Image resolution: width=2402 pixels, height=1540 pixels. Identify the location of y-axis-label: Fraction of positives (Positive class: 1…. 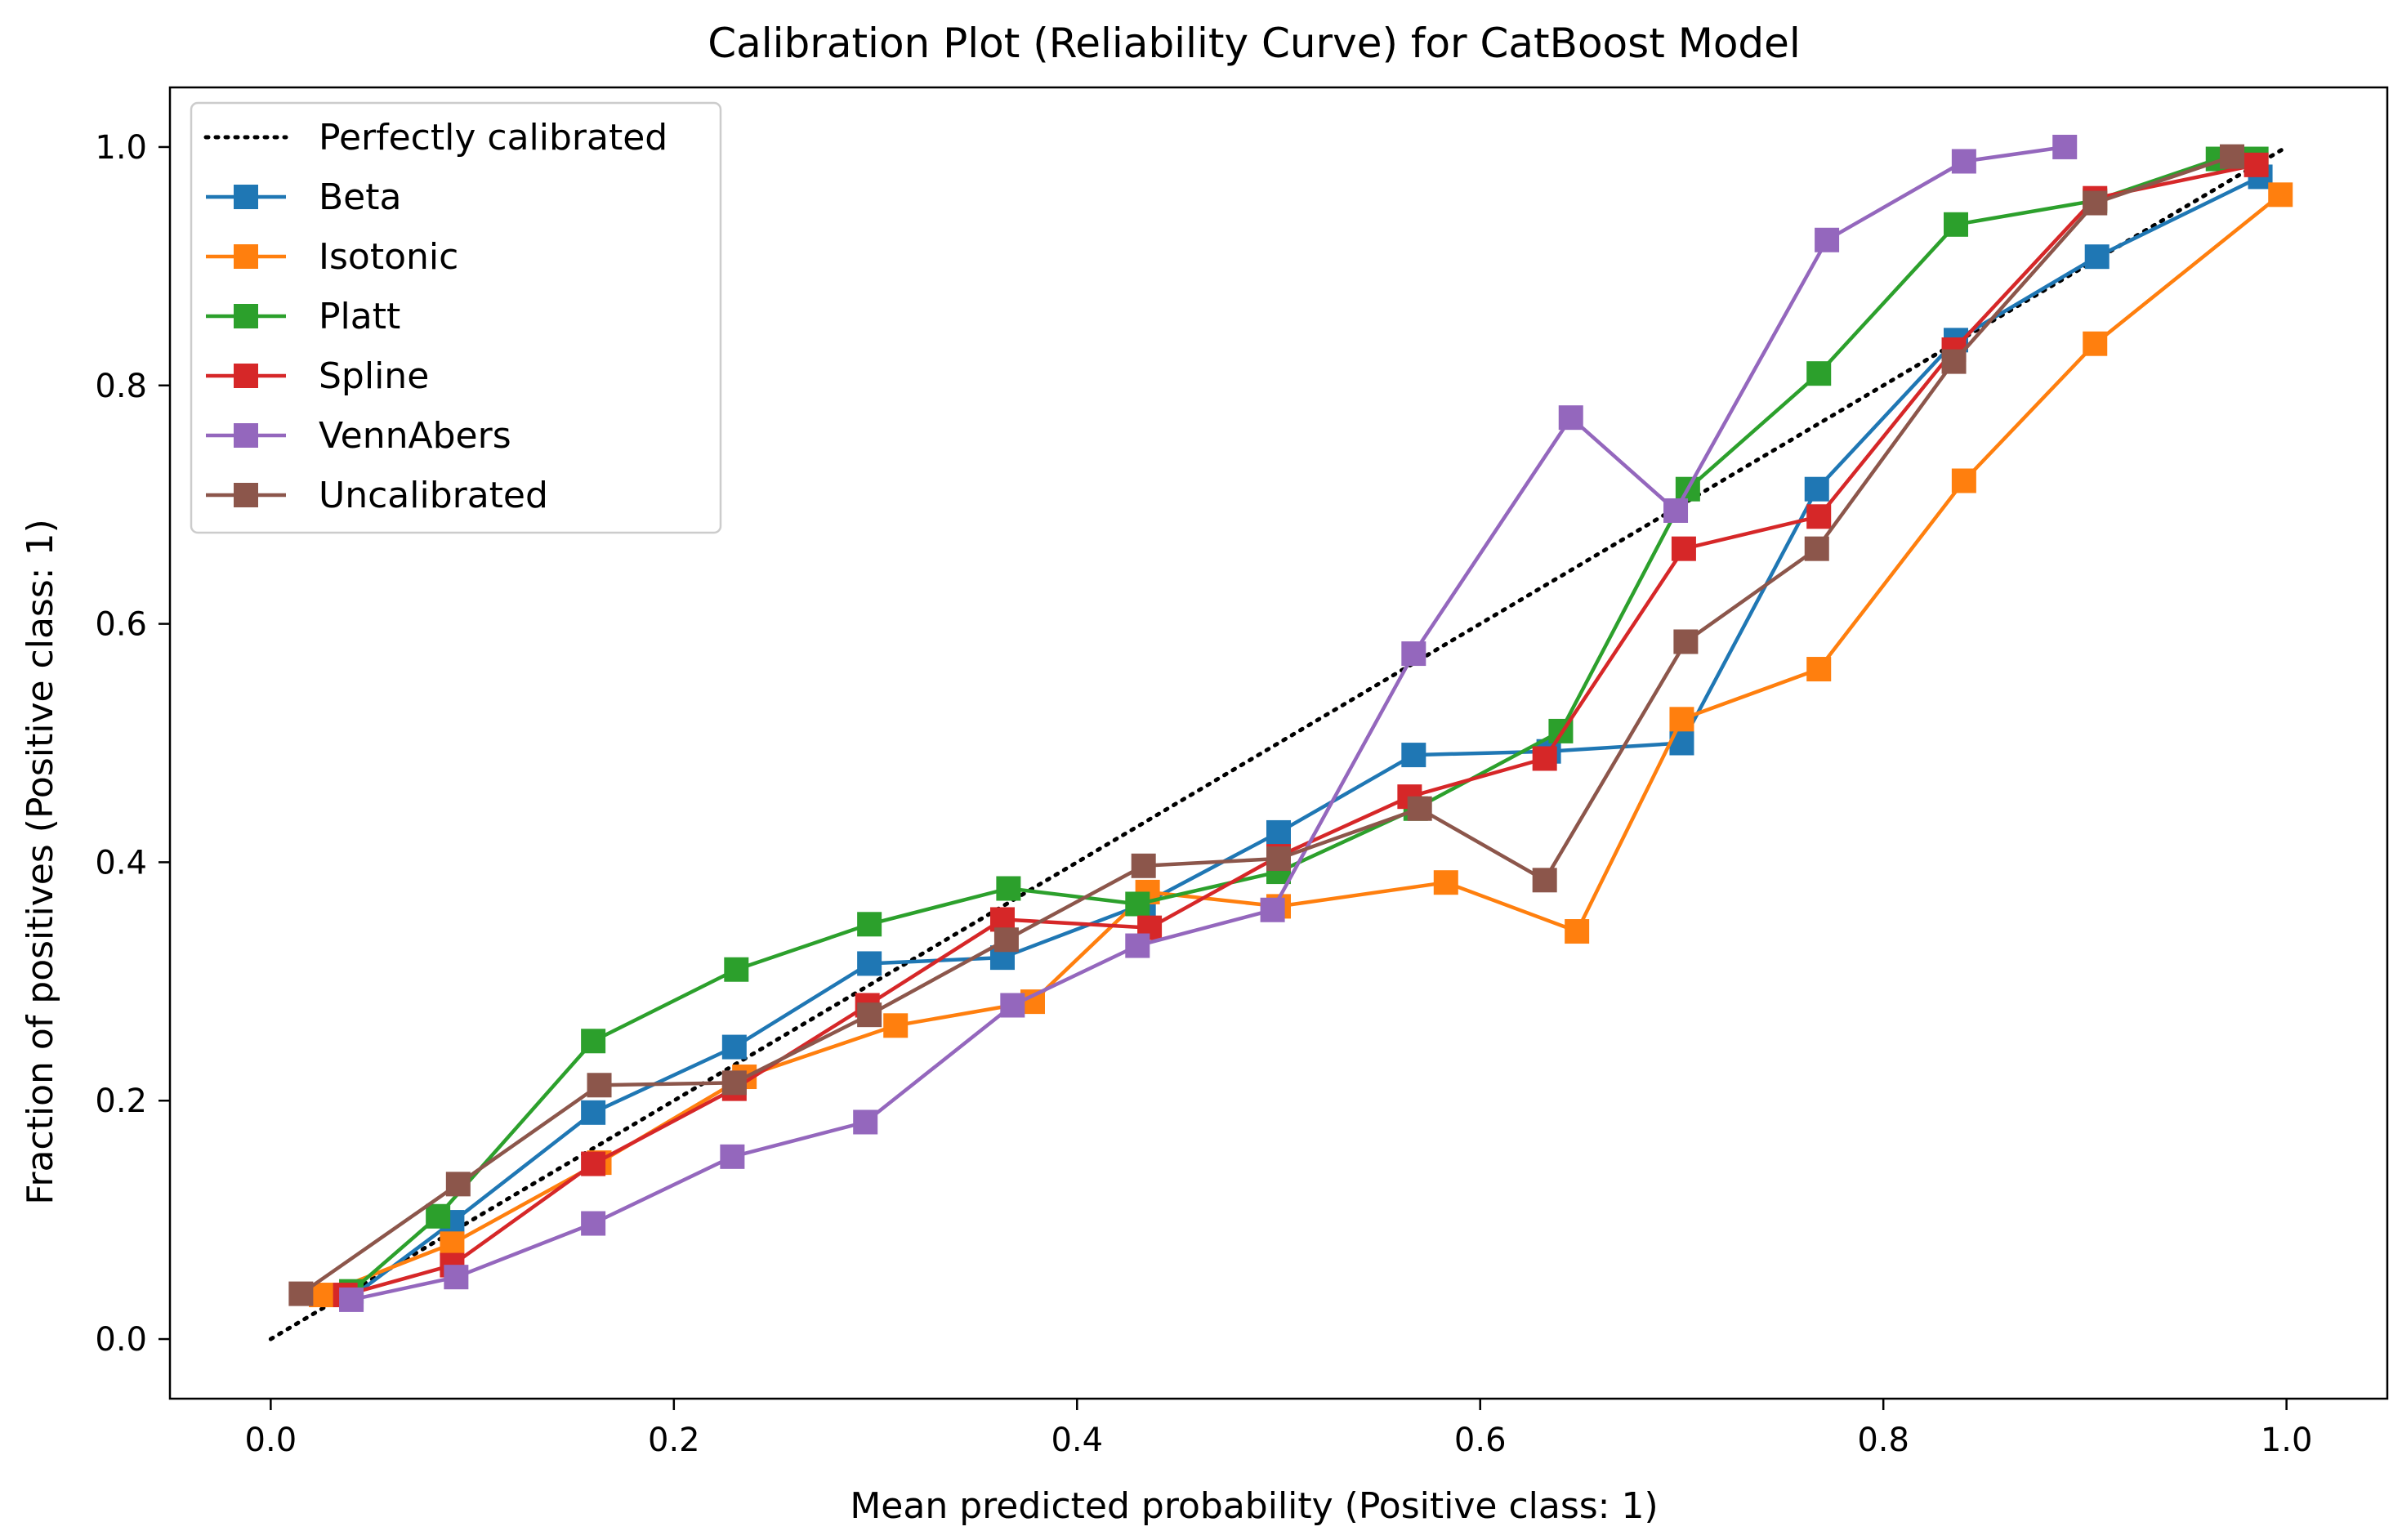
(40, 861).